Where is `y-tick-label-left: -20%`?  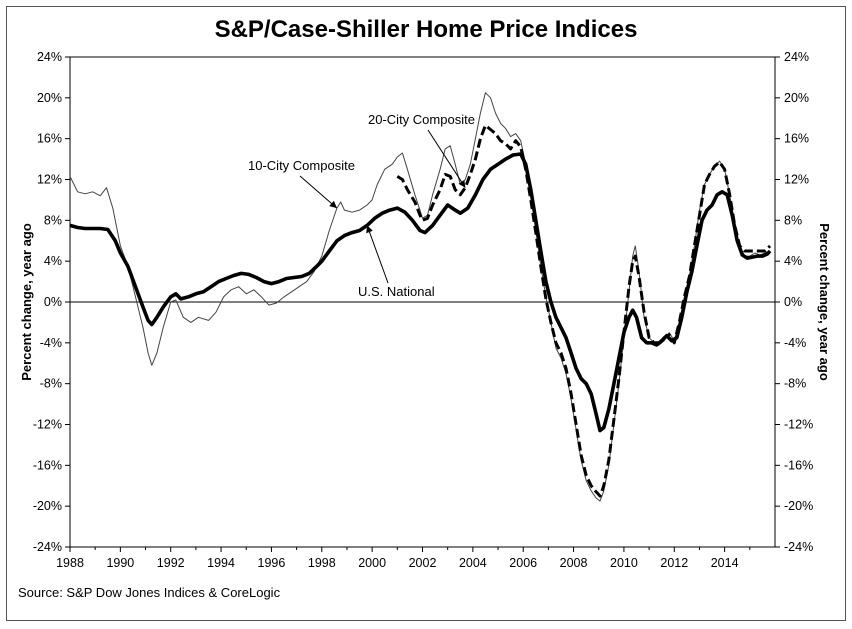
y-tick-label-left: -20% is located at coordinates (47, 506).